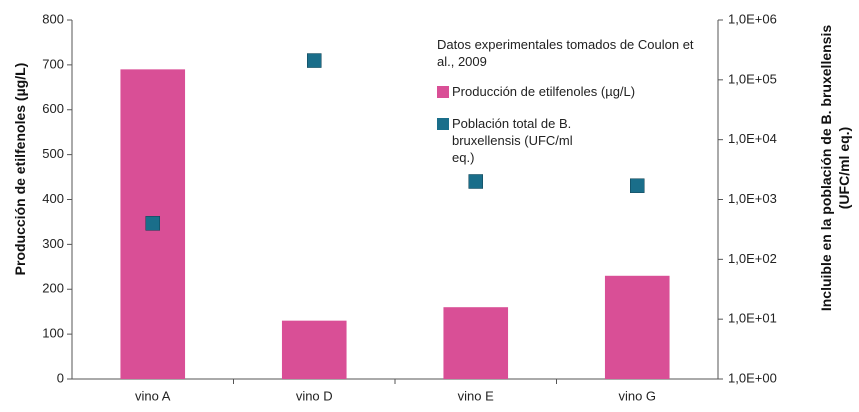 The width and height of the screenshot is (859, 412). What do you see at coordinates (752, 198) in the screenshot?
I see `y2-tick-label: 1,0E+03` at bounding box center [752, 198].